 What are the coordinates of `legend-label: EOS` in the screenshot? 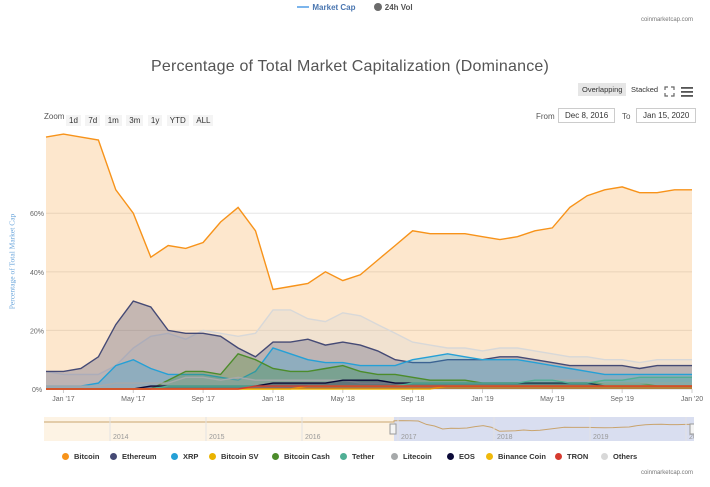 It's located at (467, 456).